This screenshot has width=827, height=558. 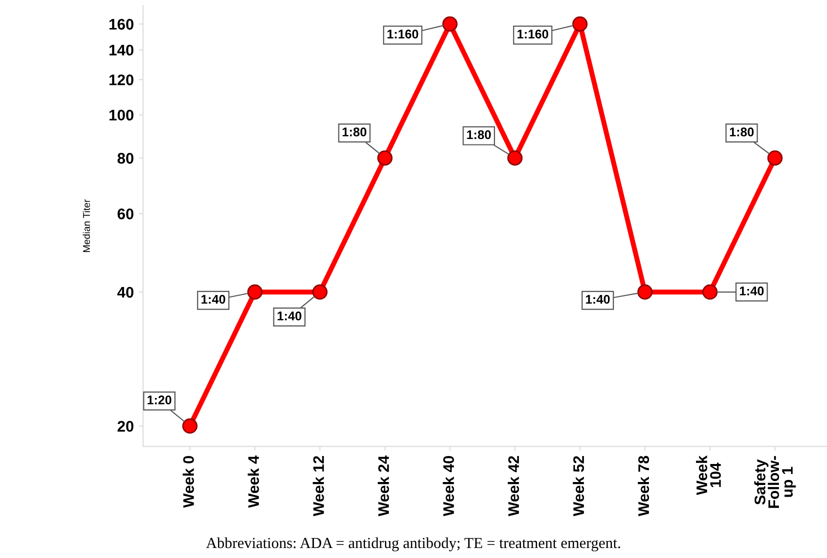 What do you see at coordinates (384, 486) in the screenshot?
I see `x-tick-label: Week 24` at bounding box center [384, 486].